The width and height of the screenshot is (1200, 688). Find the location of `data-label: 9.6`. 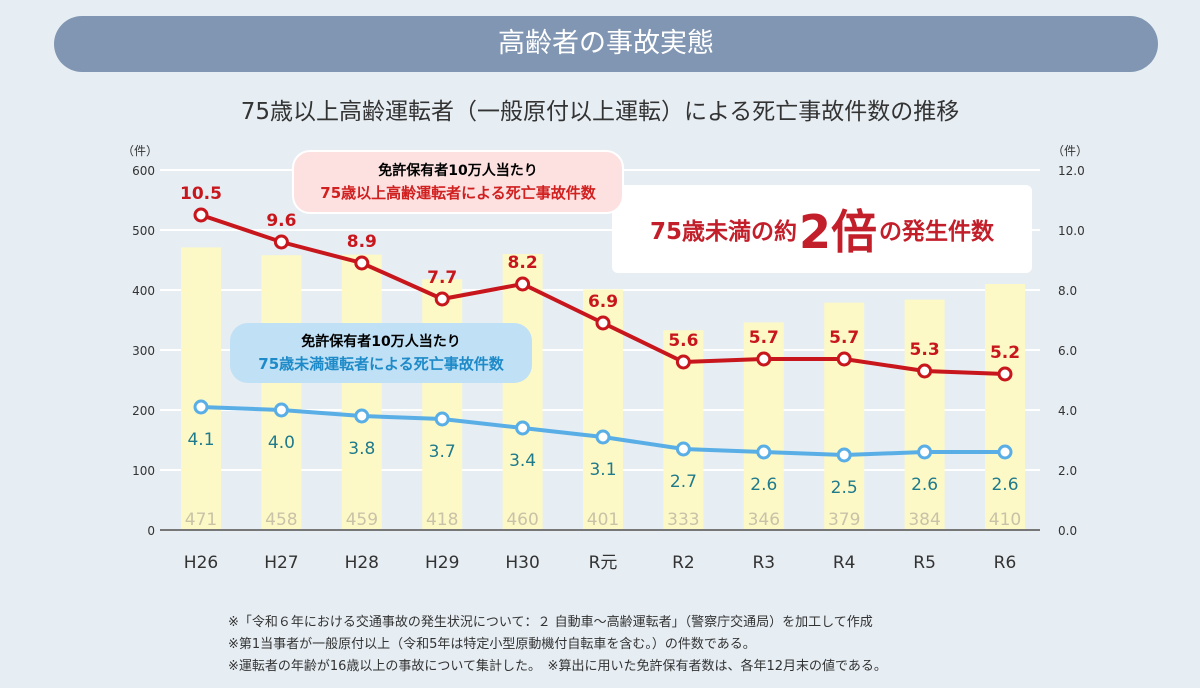

data-label: 9.6 is located at coordinates (281, 221).